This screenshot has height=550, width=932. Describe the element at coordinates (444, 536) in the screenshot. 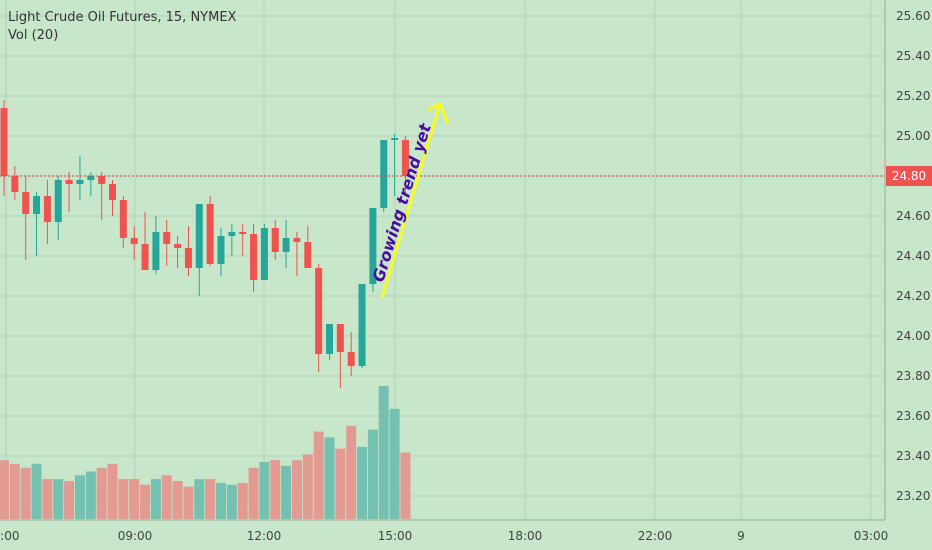

I see `time-axis: 6:00 09:00 12:00 15:00 18:00 22:00 9 03:00` at that location.